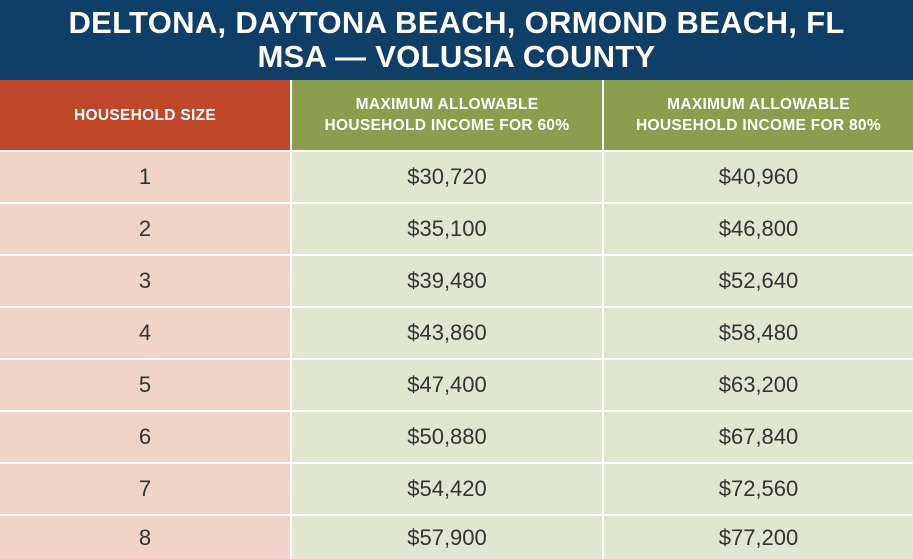  I want to click on max-income-80-cell: $67,840, so click(758, 437).